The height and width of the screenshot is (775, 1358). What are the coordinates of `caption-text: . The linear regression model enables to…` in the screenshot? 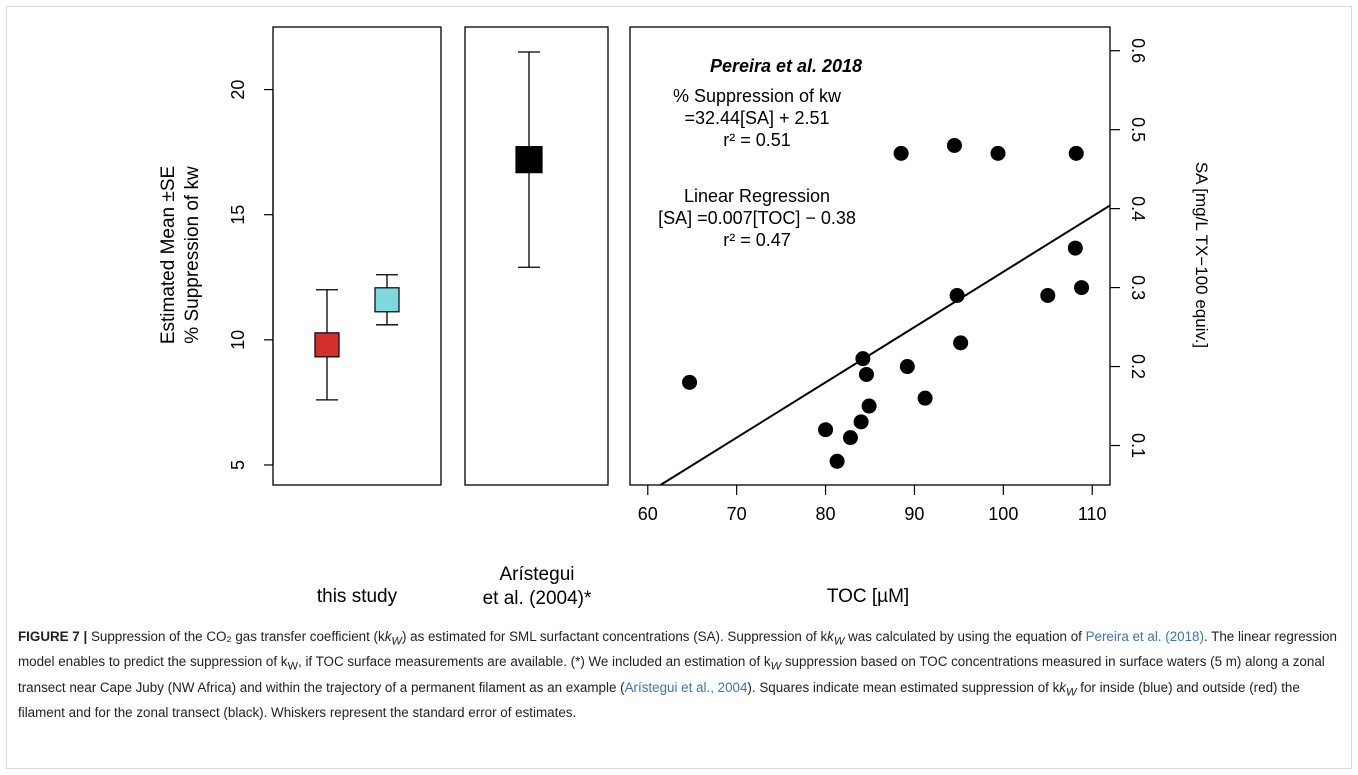 It's located at (677, 649).